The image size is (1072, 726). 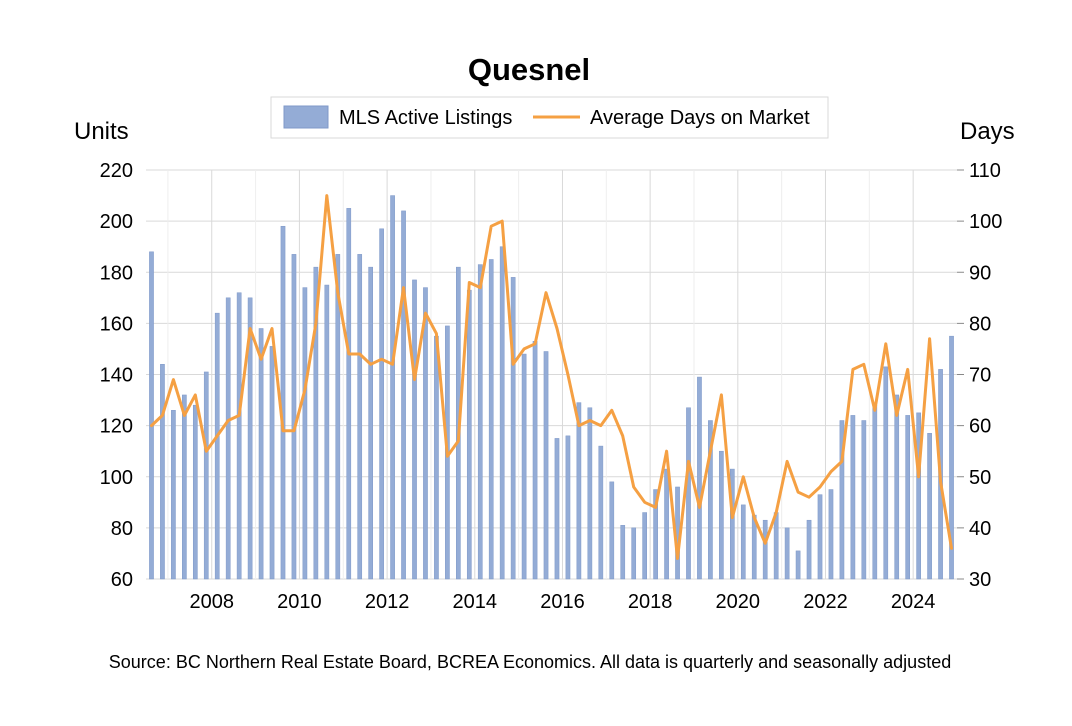 I want to click on right-tick-label: 70, so click(x=980, y=376).